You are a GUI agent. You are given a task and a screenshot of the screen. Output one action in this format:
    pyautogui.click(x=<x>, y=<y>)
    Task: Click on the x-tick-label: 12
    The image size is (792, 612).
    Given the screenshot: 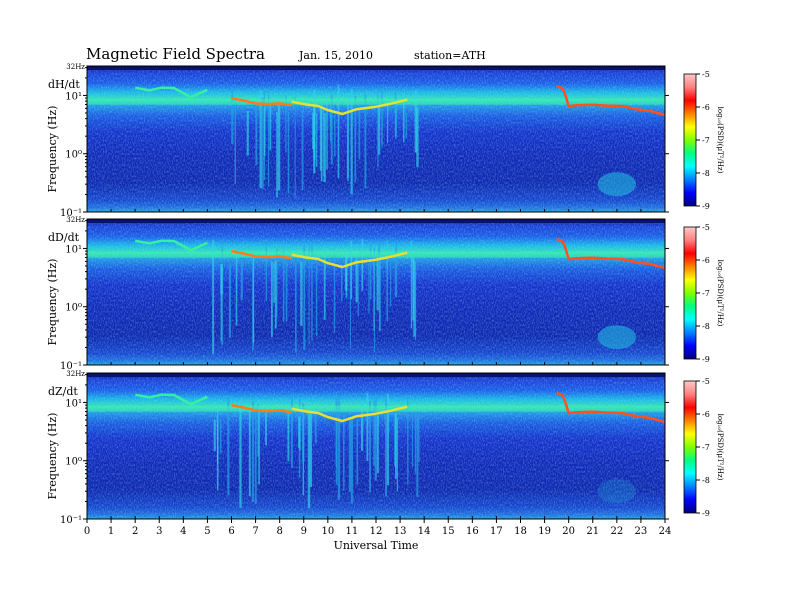 What is the action you would take?
    pyautogui.click(x=376, y=531)
    